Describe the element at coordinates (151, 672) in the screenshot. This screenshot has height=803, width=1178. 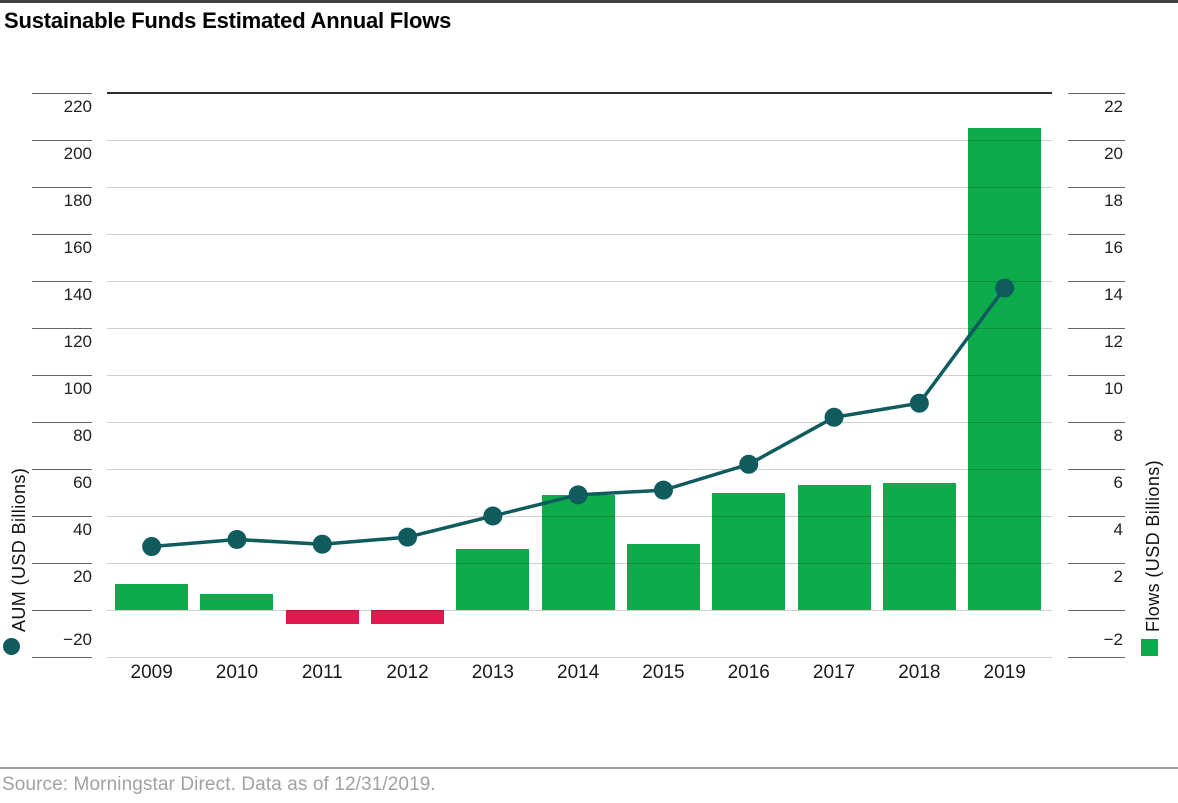
I see `x-tick-label-2009: 2009` at that location.